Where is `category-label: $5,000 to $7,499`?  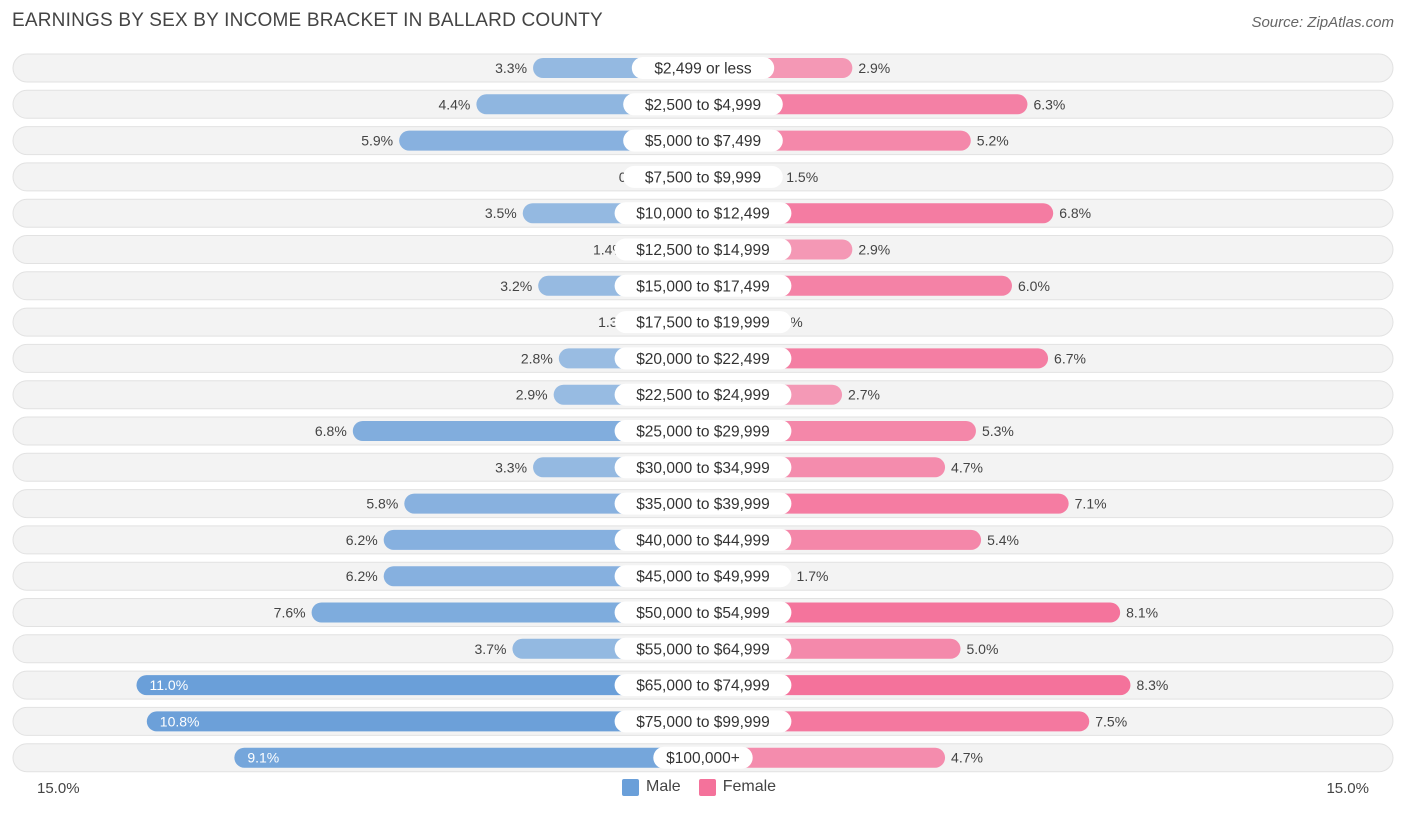
category-label: $5,000 to $7,499 is located at coordinates (703, 141).